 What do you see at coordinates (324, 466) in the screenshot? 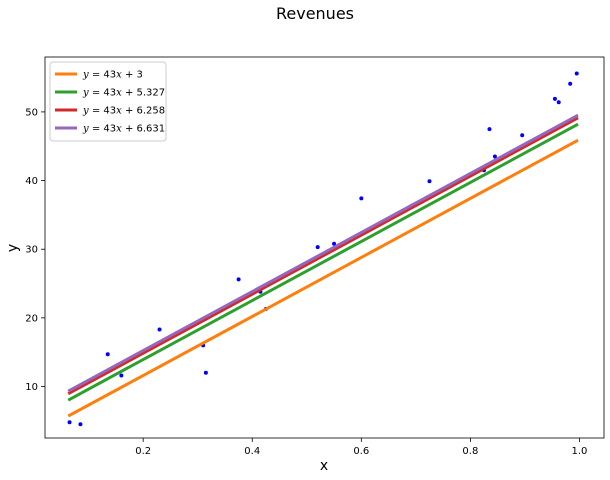
I see `x-axis-label: x` at bounding box center [324, 466].